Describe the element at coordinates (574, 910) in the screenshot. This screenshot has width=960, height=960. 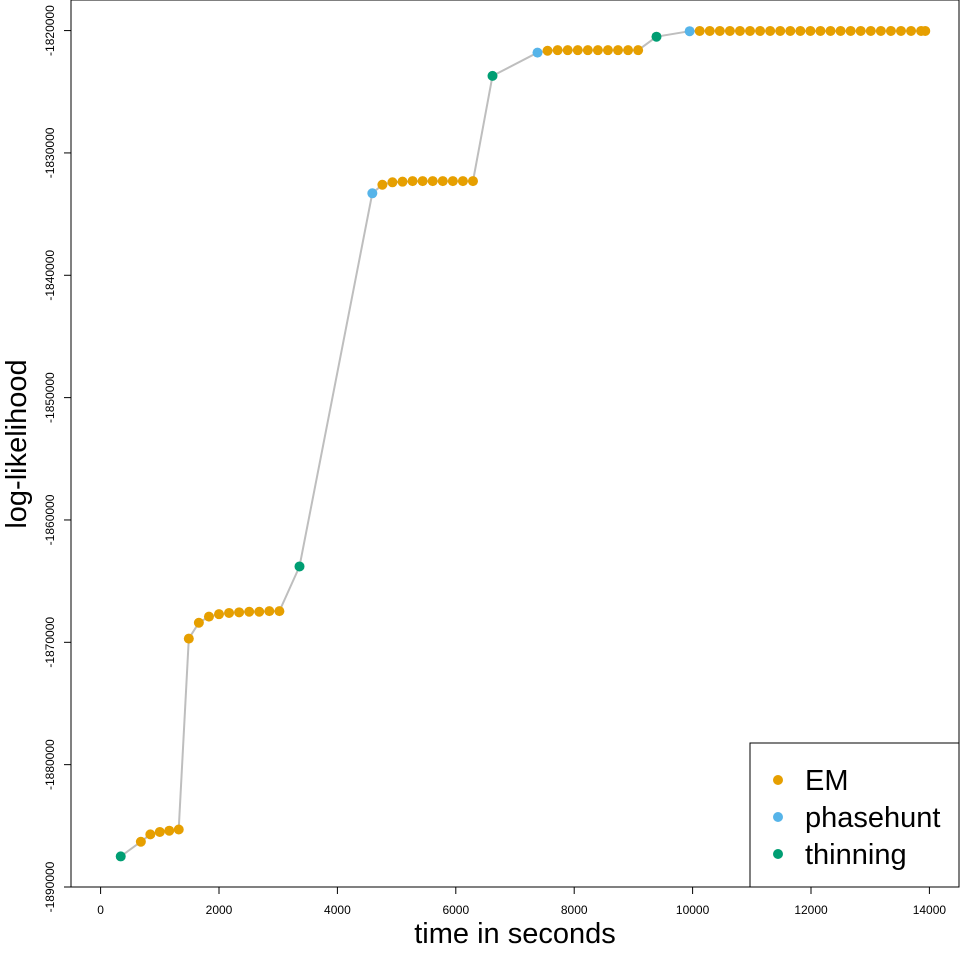
I see `x-tick-label: 8000` at that location.